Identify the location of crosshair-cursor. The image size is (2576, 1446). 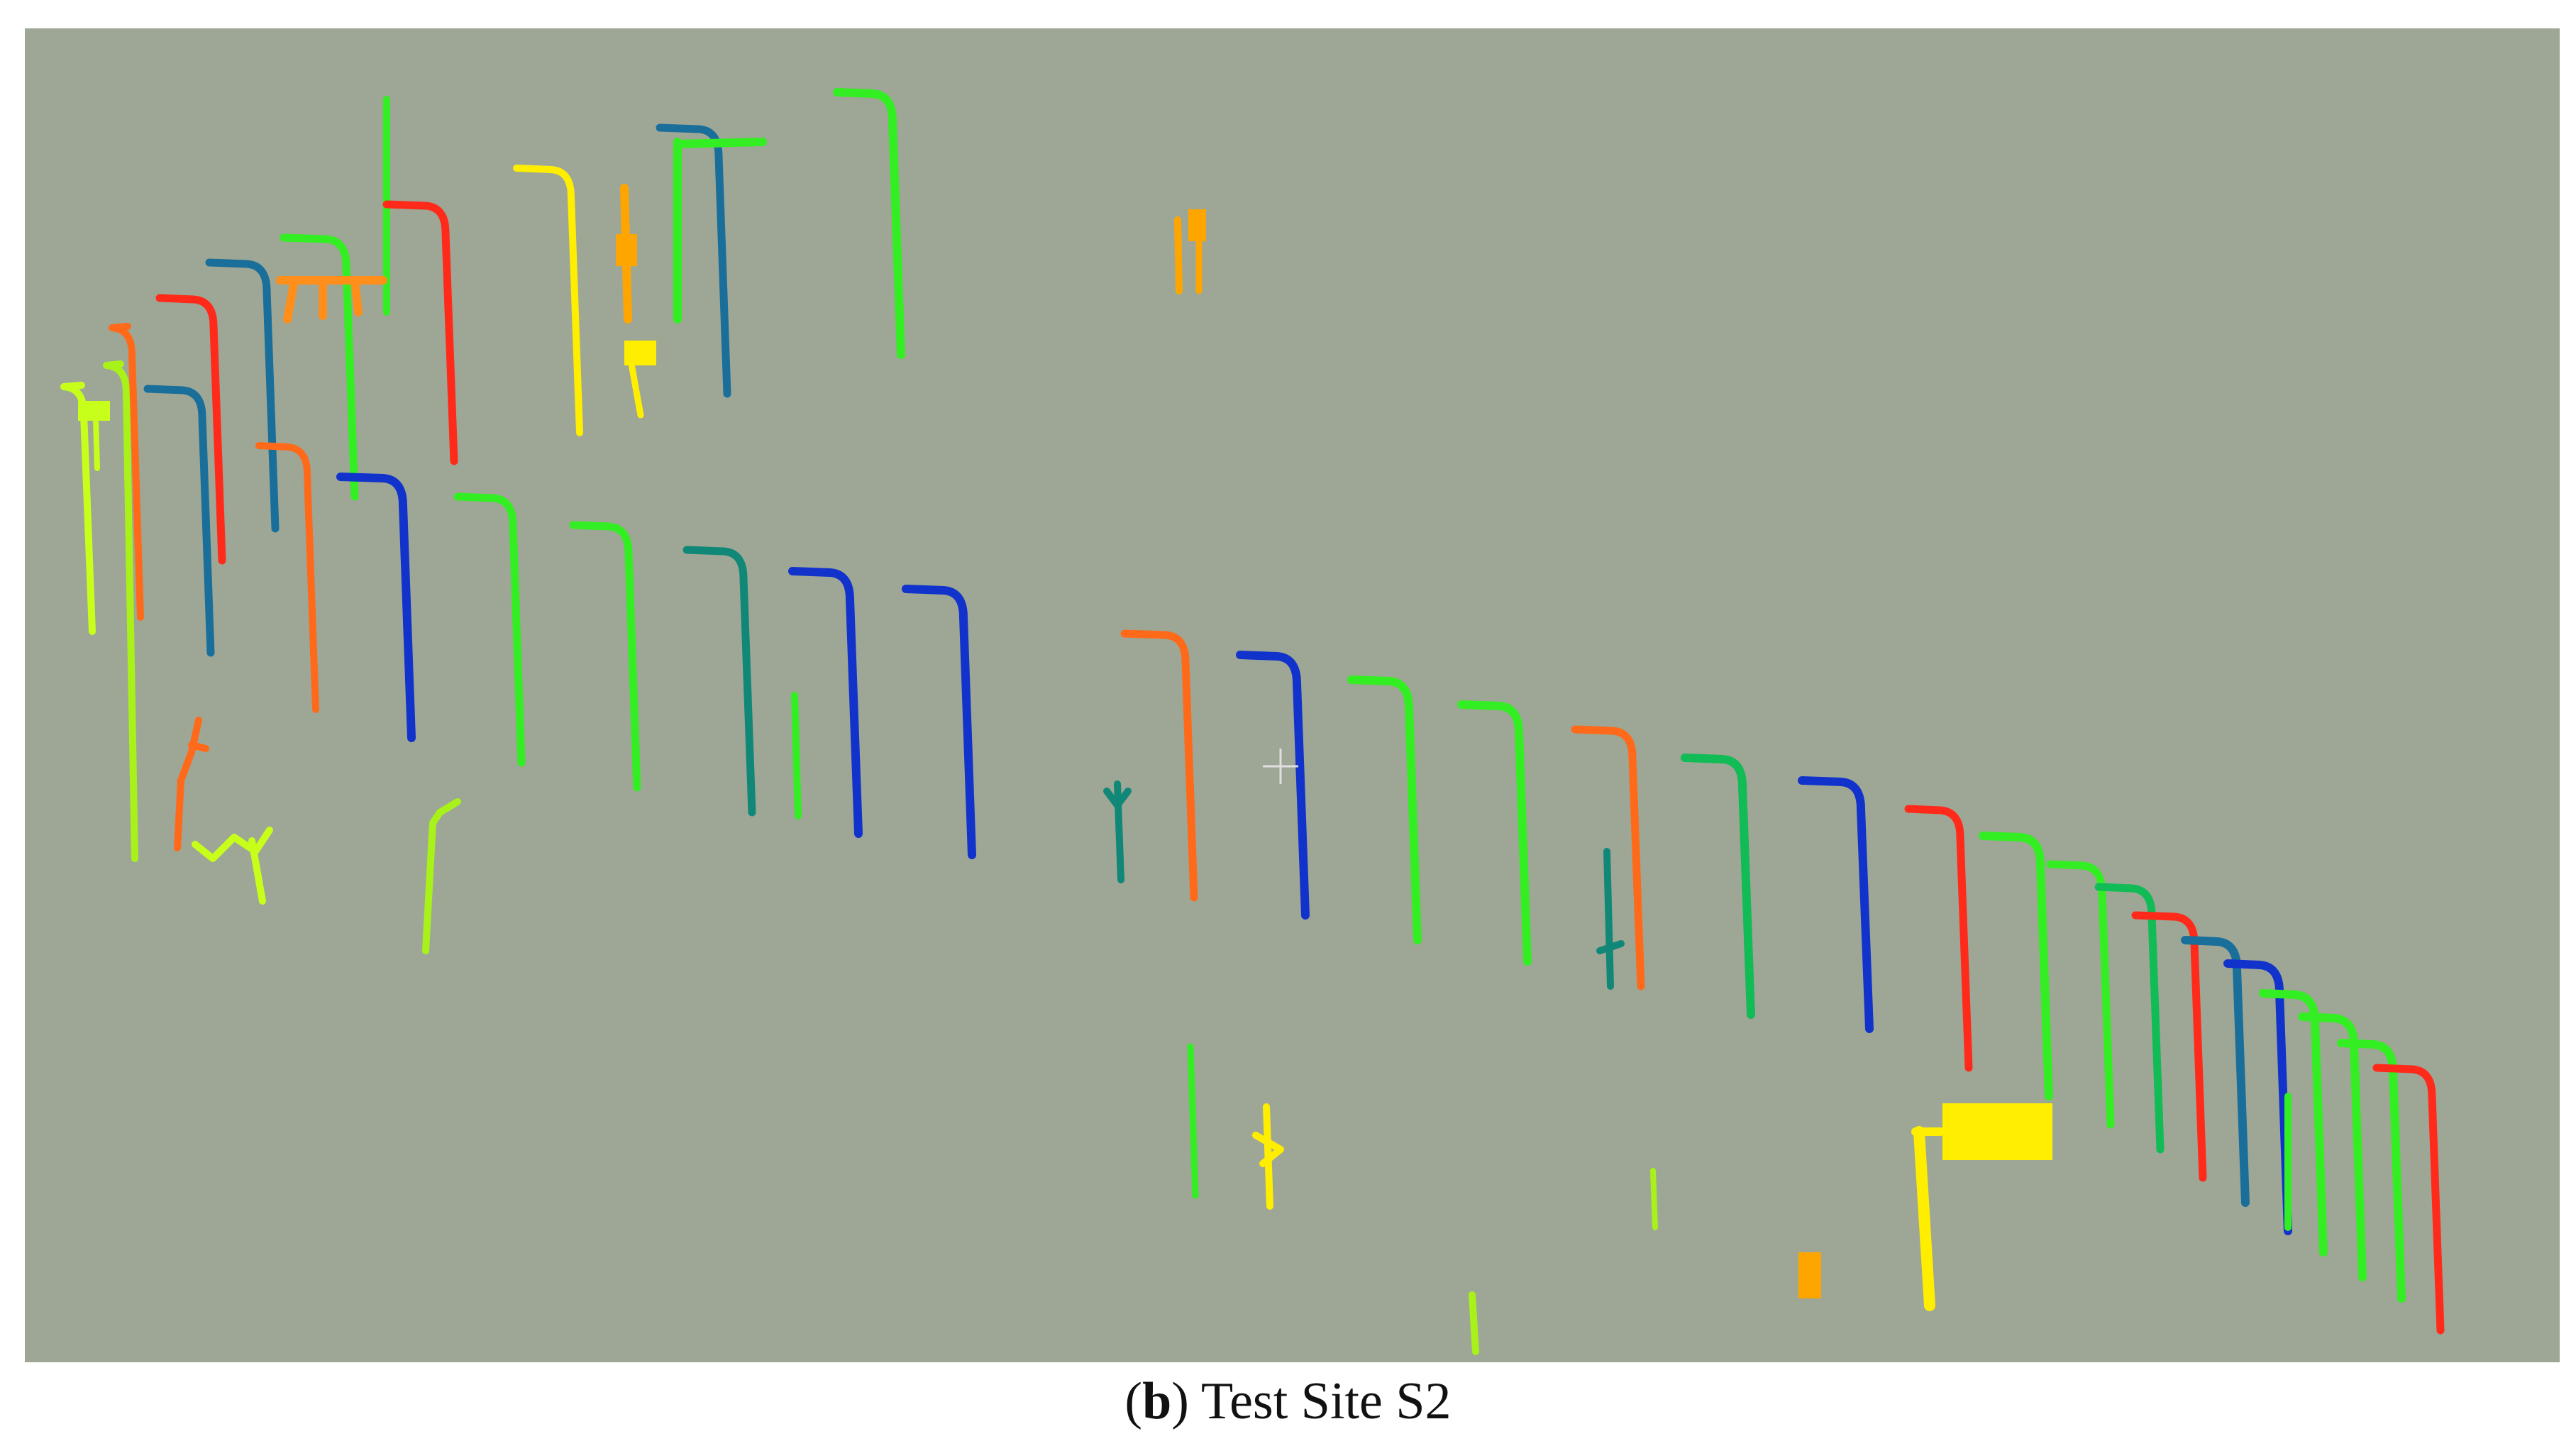
(1280, 767).